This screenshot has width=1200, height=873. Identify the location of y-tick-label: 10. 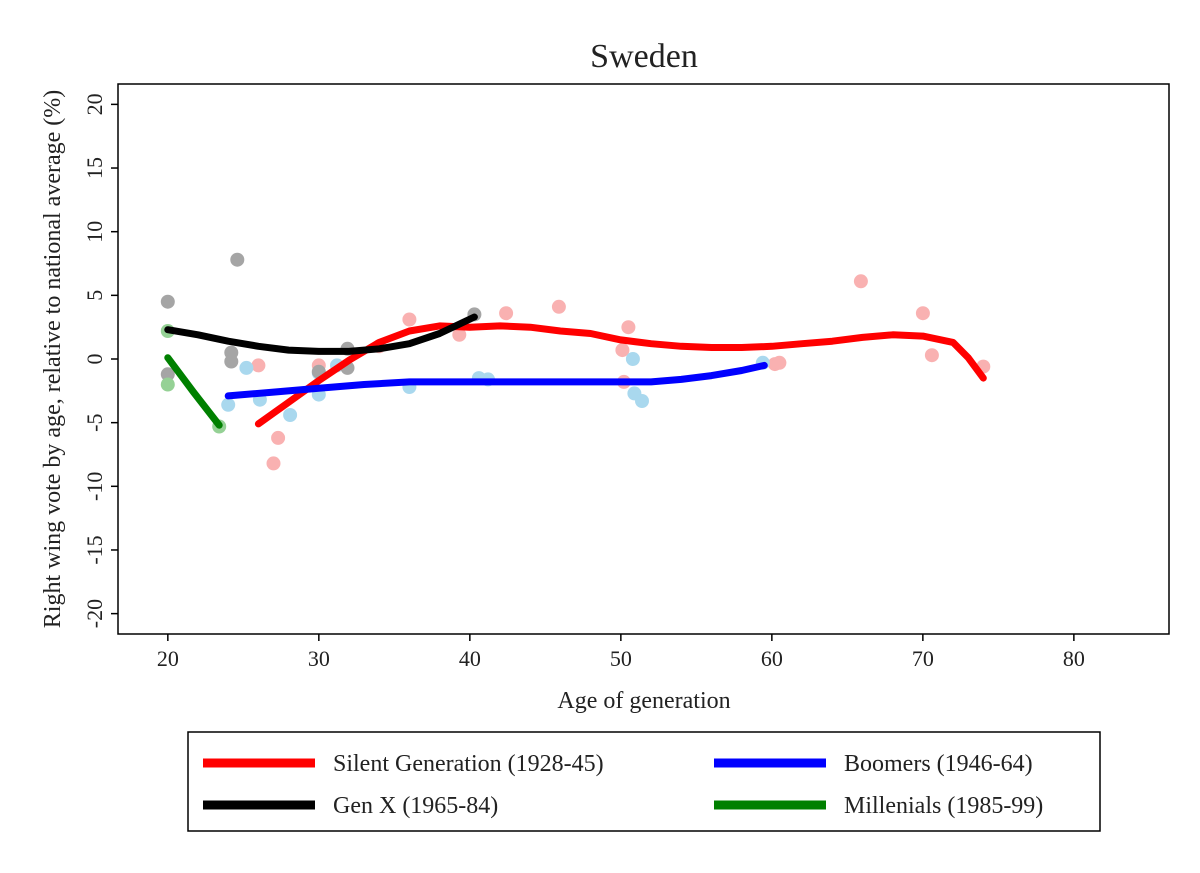
(94, 232).